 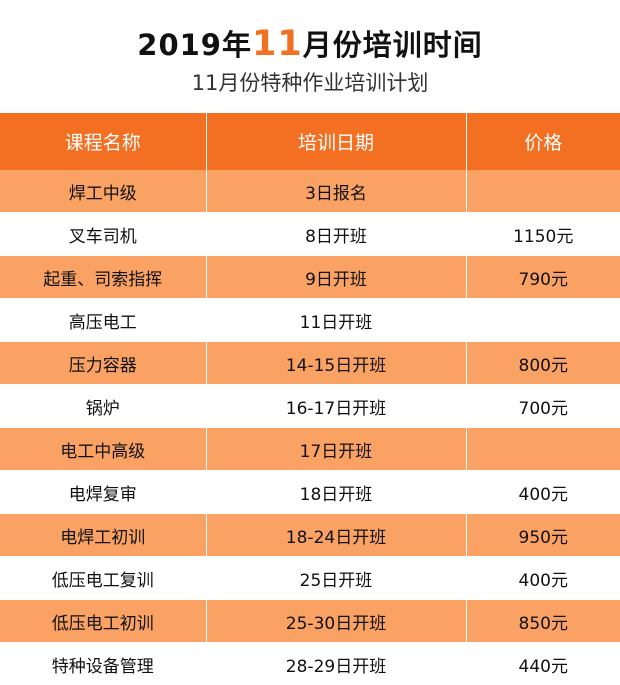 What do you see at coordinates (543, 406) in the screenshot?
I see `price-cell: 700元` at bounding box center [543, 406].